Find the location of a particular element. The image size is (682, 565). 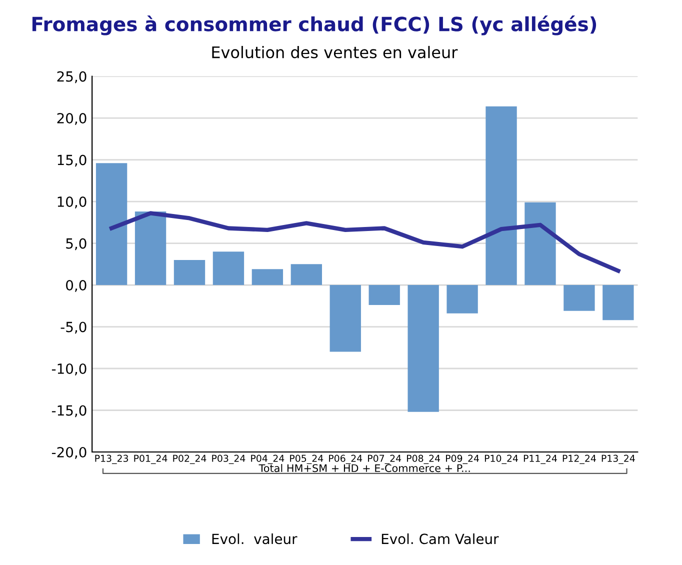

y-tick-label: 10,0 is located at coordinates (72, 202).